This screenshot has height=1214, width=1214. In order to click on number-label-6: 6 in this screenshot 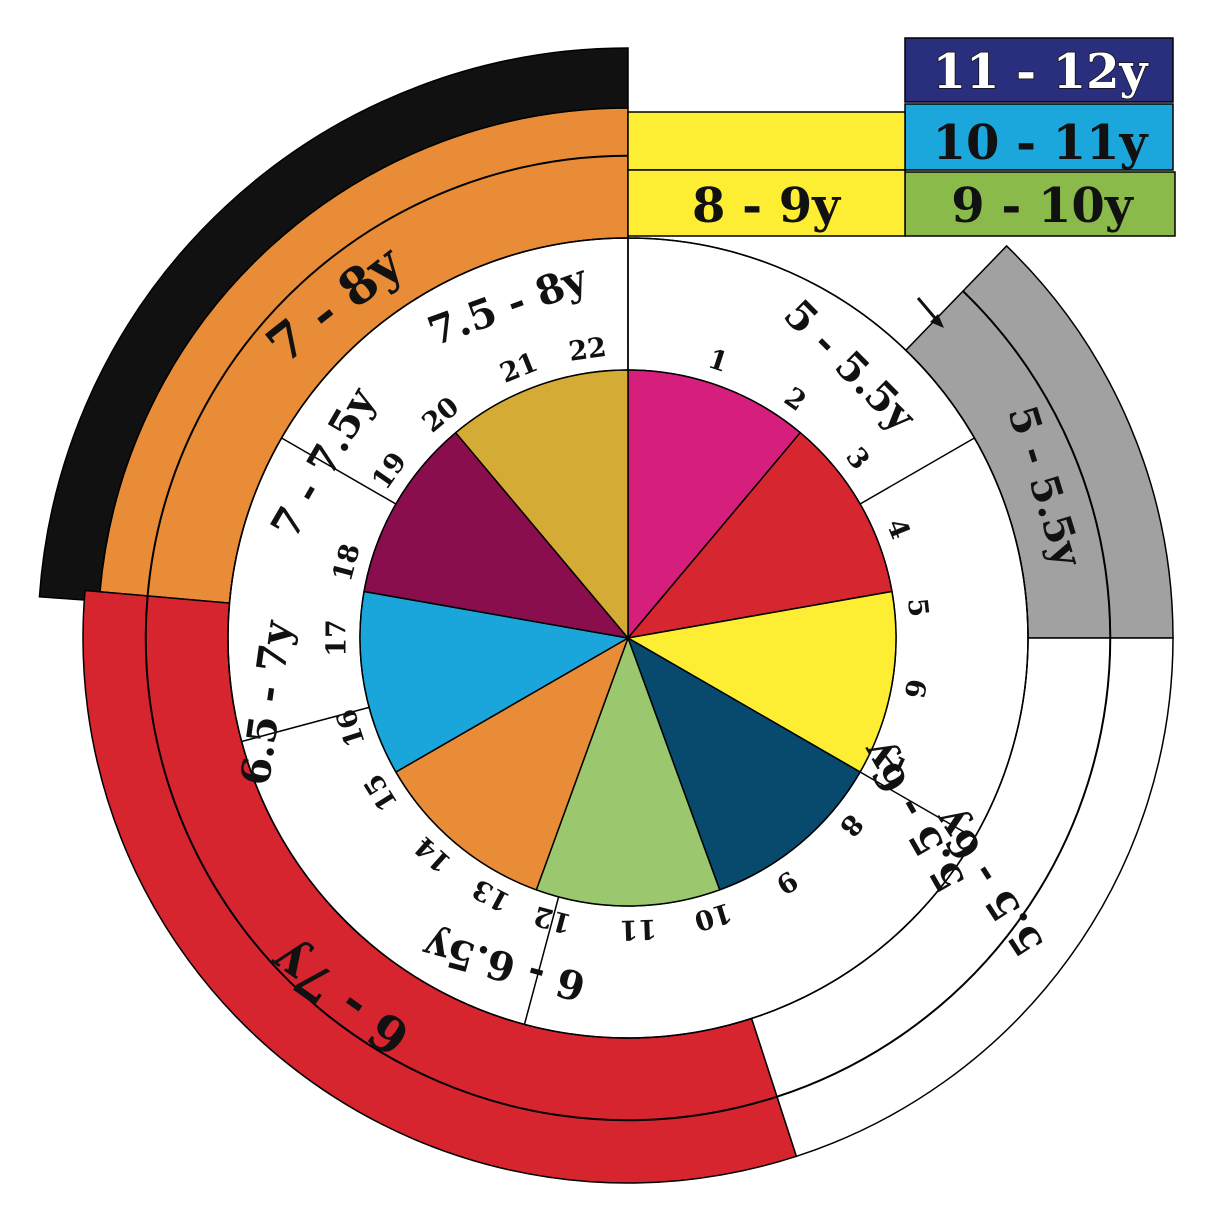, I will do `click(915, 689)`.